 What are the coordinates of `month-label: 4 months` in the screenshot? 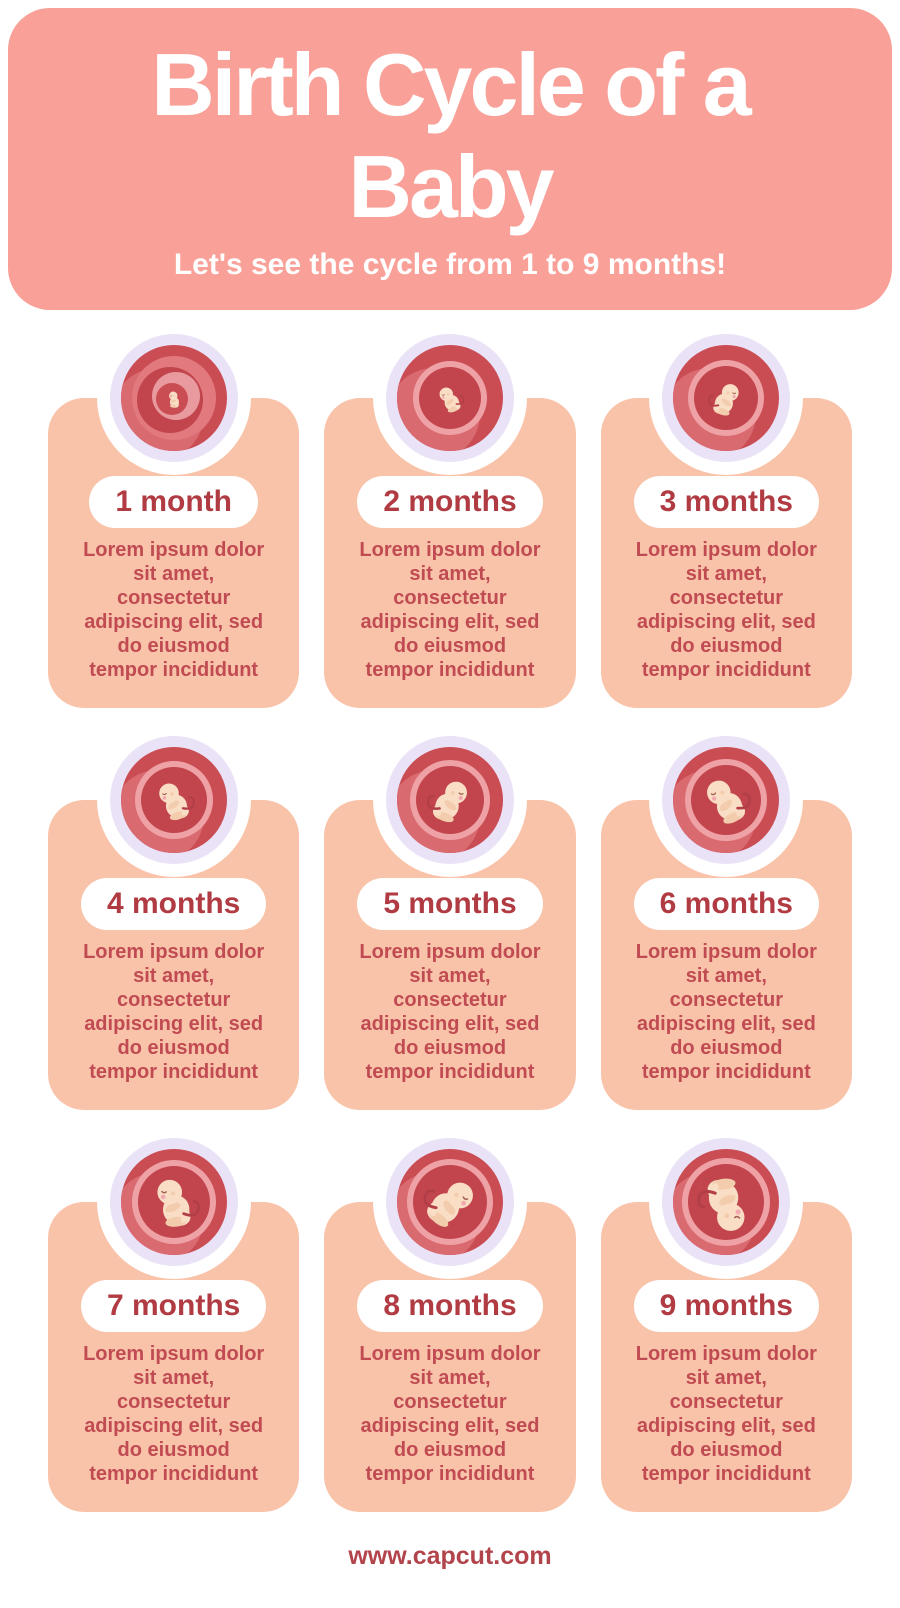 It's located at (173, 904).